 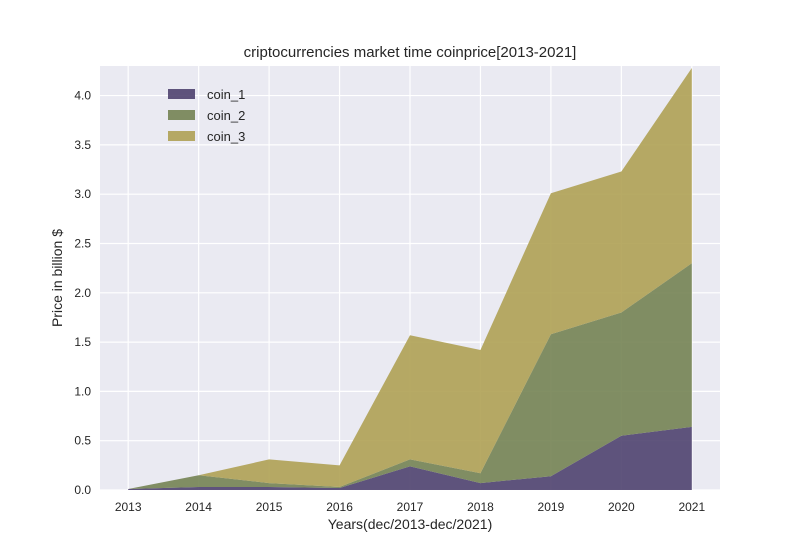 What do you see at coordinates (82, 96) in the screenshot?
I see `y-tick-label: 4.0` at bounding box center [82, 96].